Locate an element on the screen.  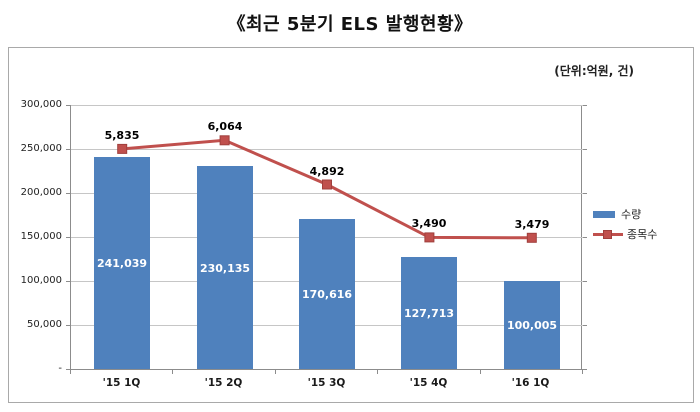
bar-value-label: 127,713 is located at coordinates (429, 313).